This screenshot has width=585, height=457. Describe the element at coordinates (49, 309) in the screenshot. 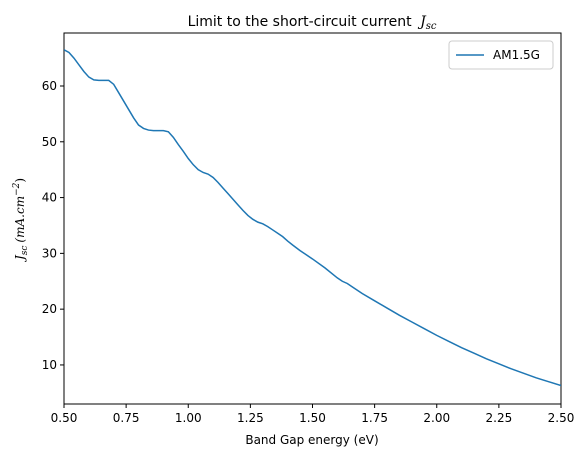

I see `y-tick-label: 20` at that location.